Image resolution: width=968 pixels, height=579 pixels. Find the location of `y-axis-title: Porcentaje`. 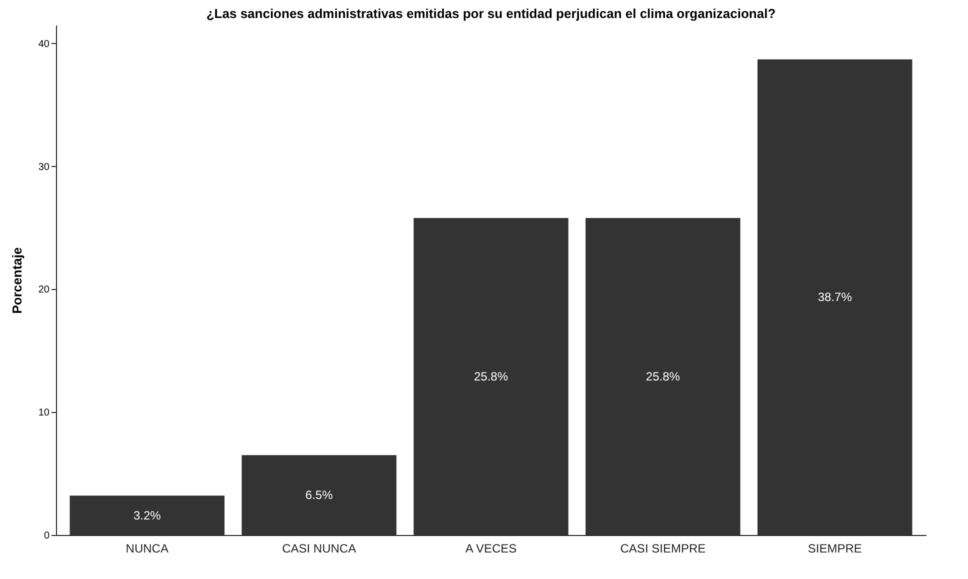

y-axis-title: Porcentaje is located at coordinates (16, 280).